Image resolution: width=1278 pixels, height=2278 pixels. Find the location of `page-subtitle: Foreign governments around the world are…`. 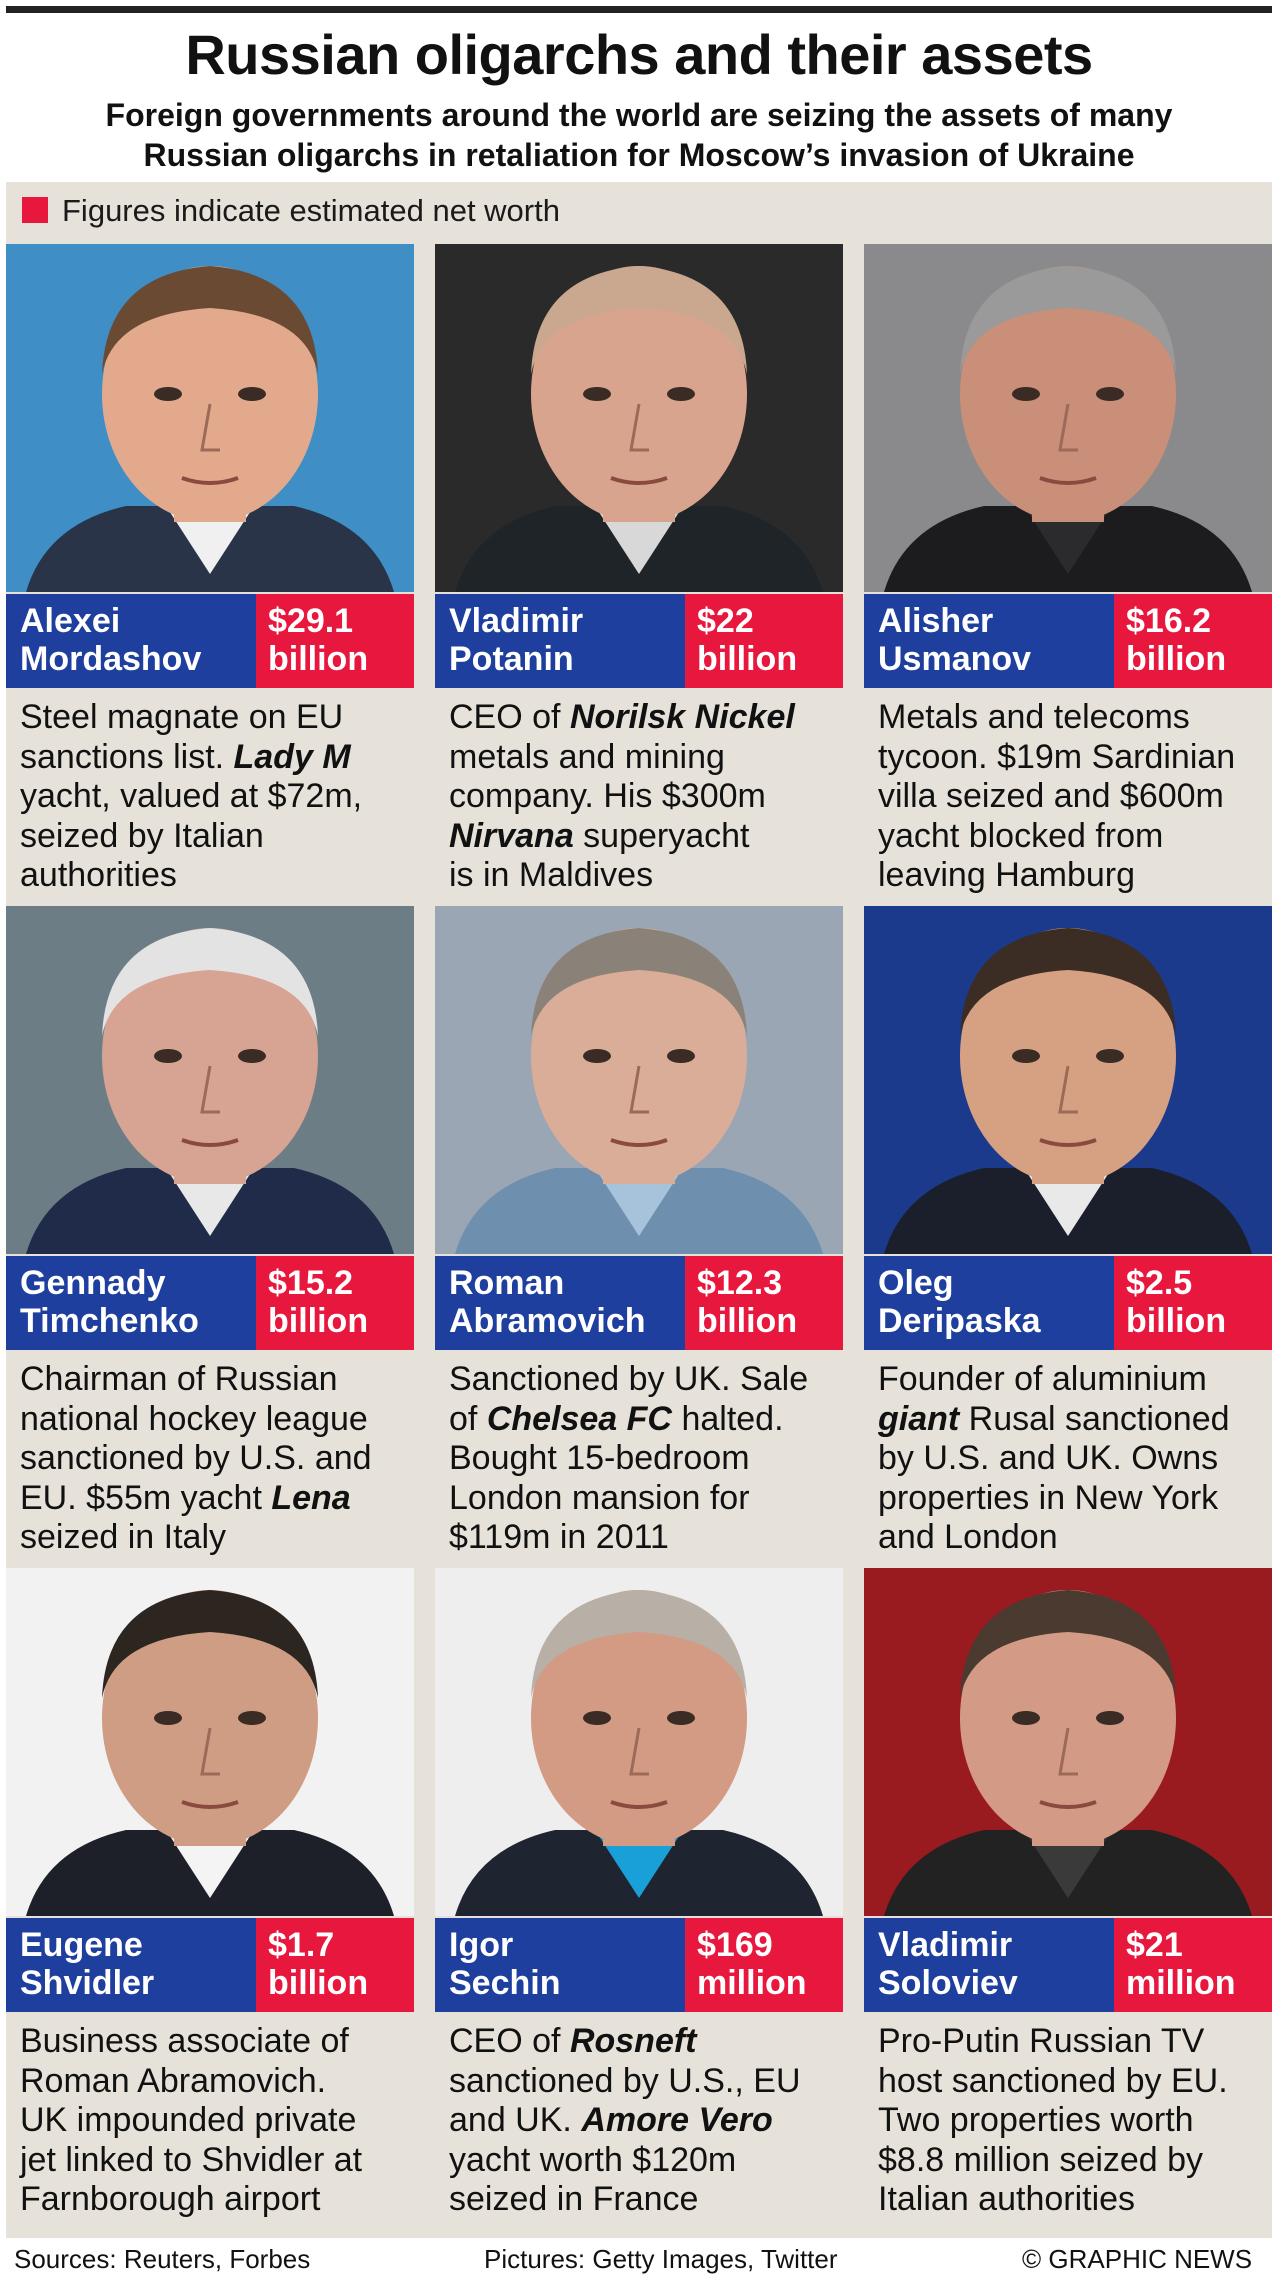

page-subtitle: Foreign governments around the world are… is located at coordinates (639, 135).